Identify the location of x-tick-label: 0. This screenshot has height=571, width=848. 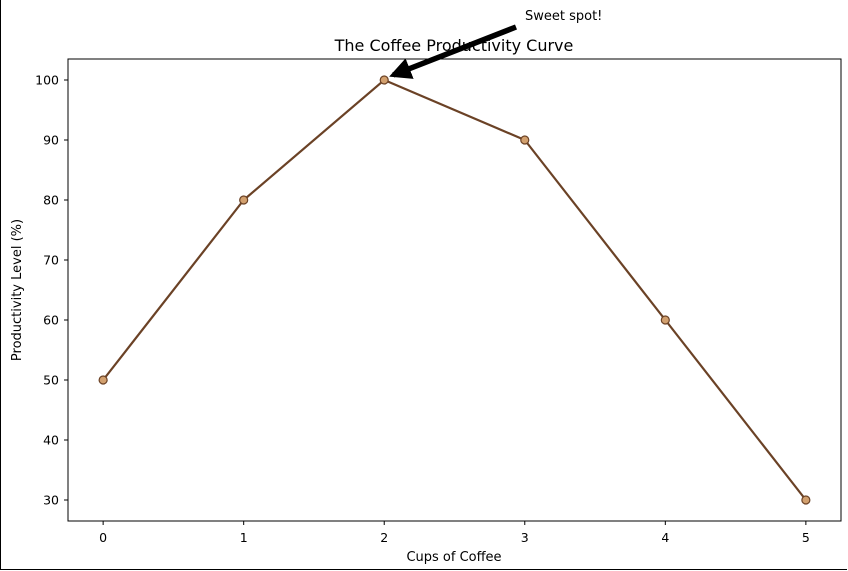
(103, 537).